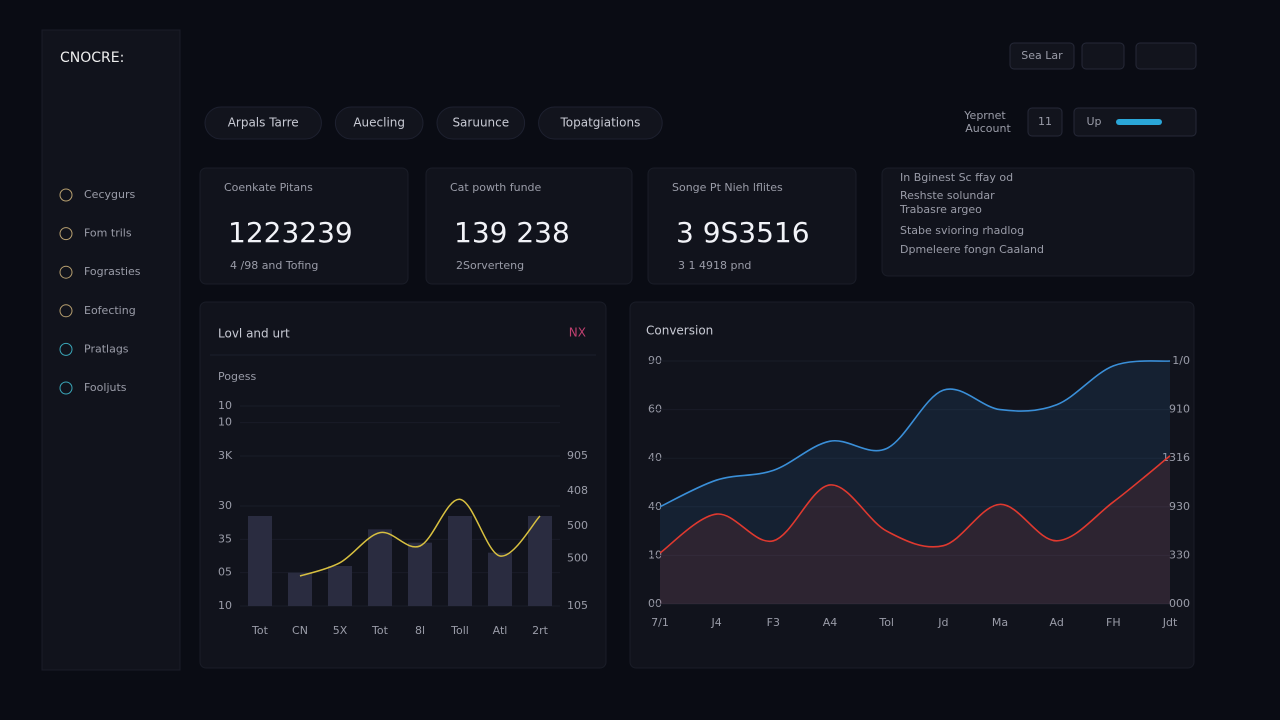 The height and width of the screenshot is (720, 1280). I want to click on button-label: Sea Lar, so click(1042, 55).